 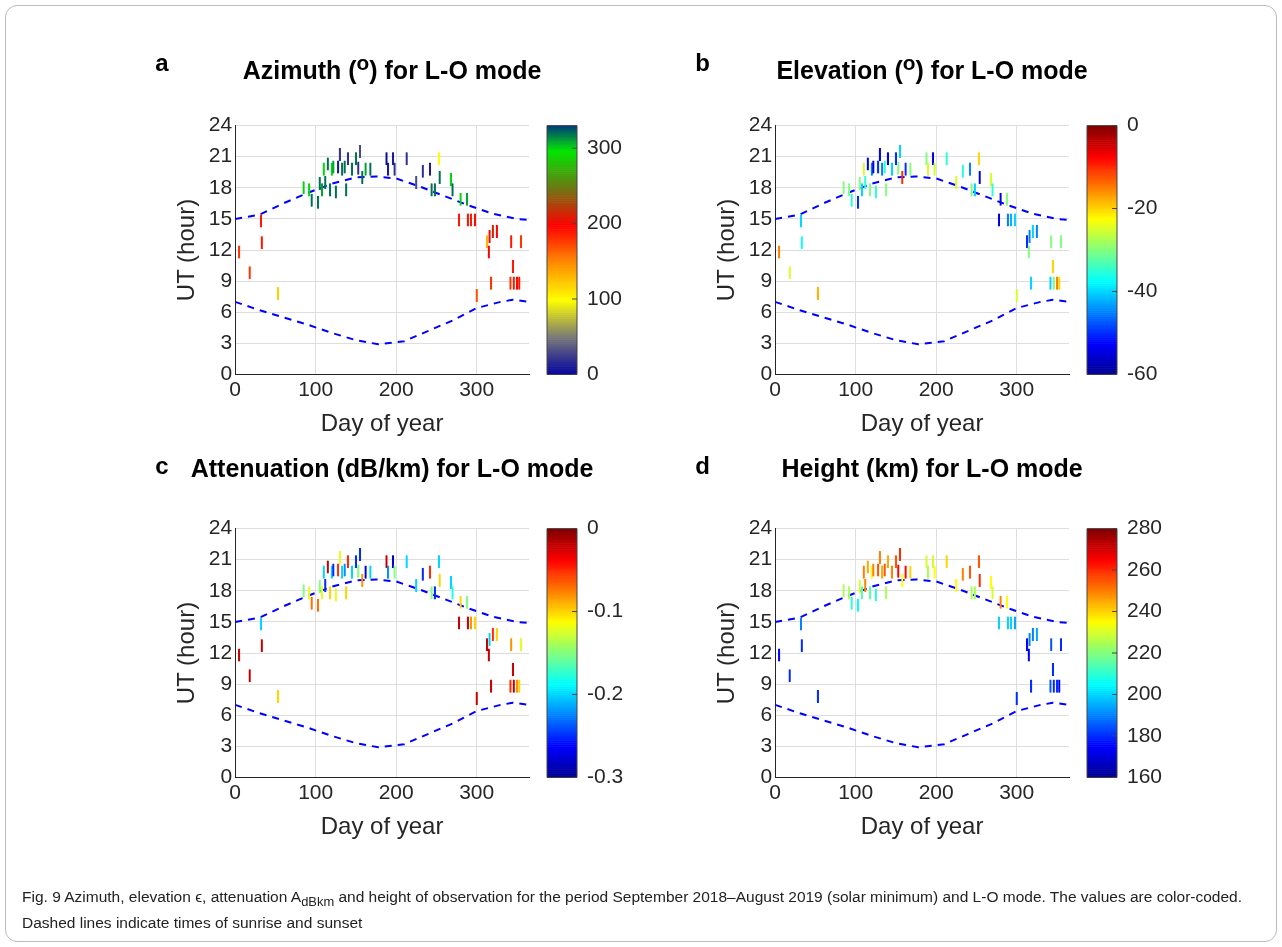 I want to click on text: b, so click(x=702, y=63).